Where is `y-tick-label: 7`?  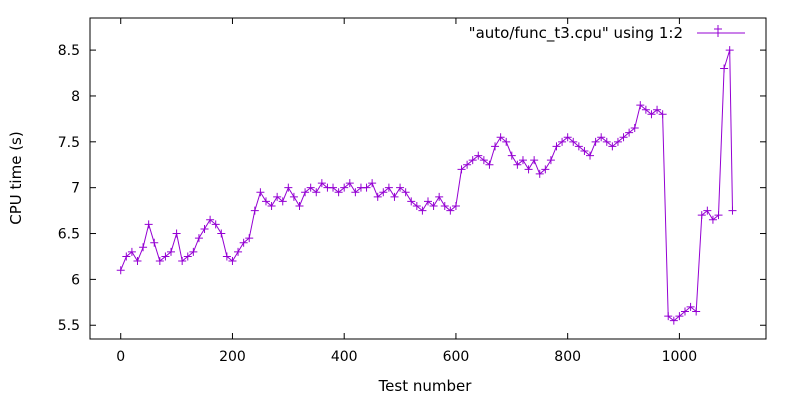
y-tick-label: 7 is located at coordinates (75, 189).